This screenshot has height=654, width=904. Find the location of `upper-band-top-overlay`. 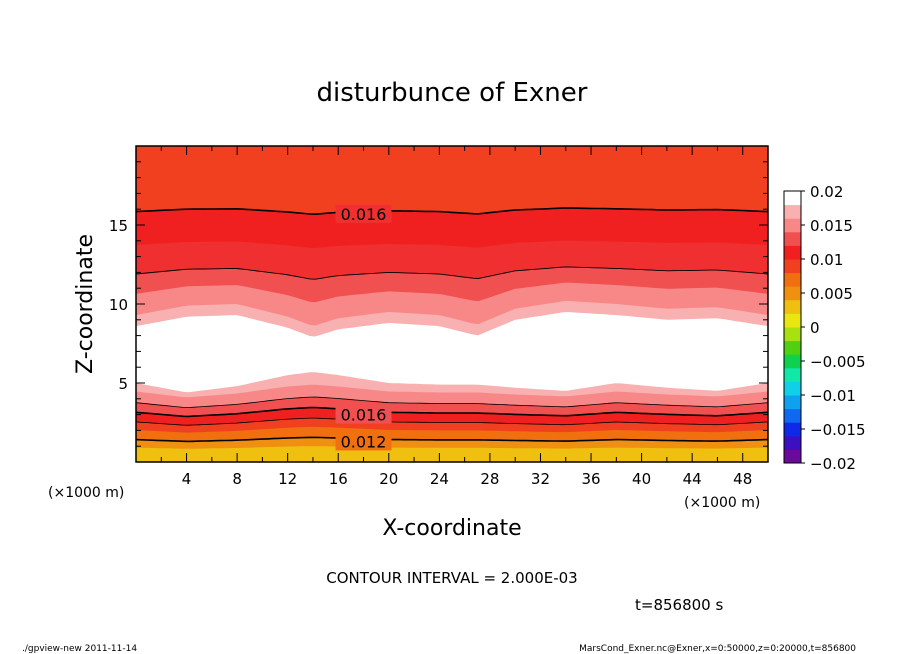

upper-band-top-overlay is located at coordinates (452, 165).